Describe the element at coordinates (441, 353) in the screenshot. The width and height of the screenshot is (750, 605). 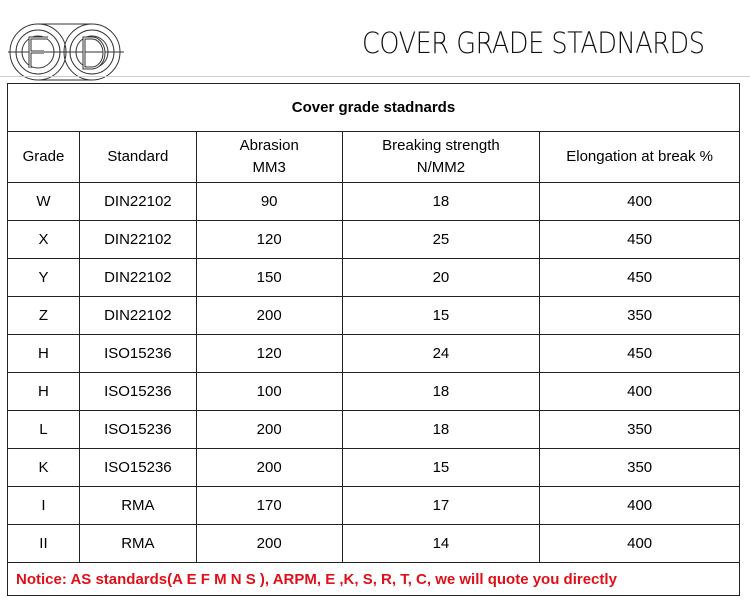
I see `table-cell: 24` at that location.